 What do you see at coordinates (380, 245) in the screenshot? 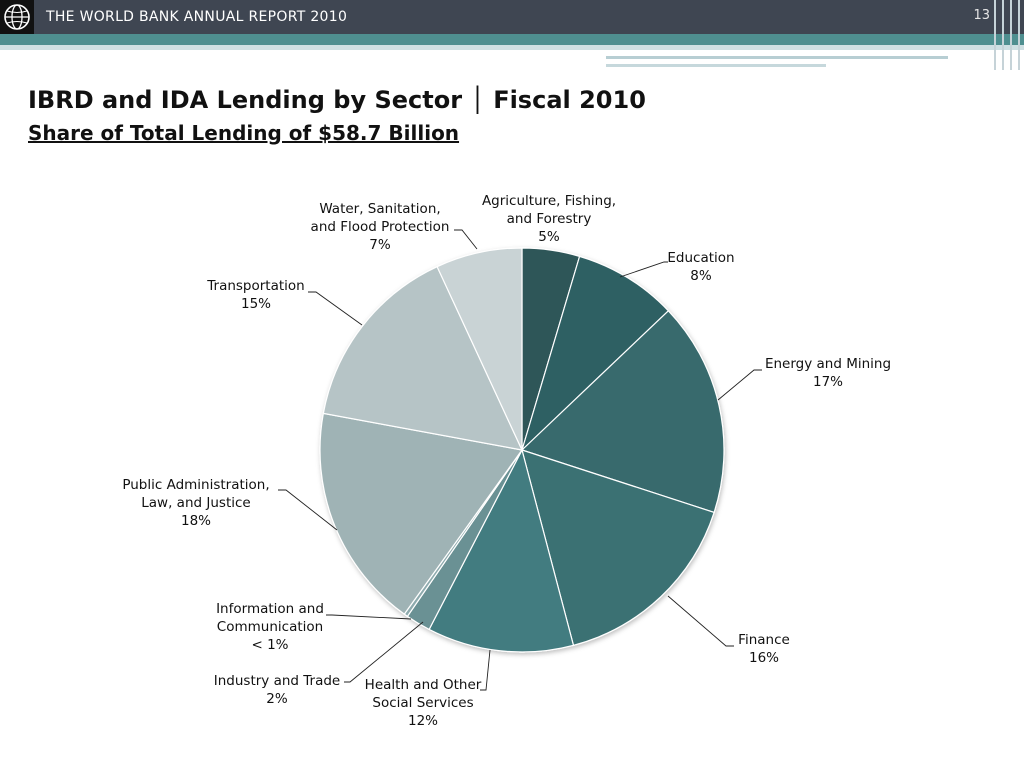
I see `slice-value-label: 7%` at bounding box center [380, 245].